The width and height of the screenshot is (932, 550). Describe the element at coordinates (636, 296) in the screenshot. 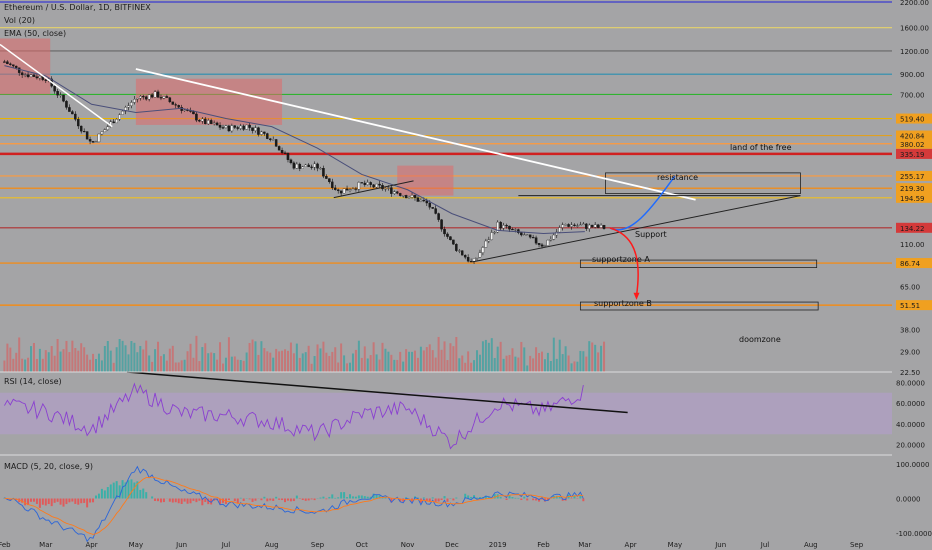

I see `support-arrowhead` at that location.